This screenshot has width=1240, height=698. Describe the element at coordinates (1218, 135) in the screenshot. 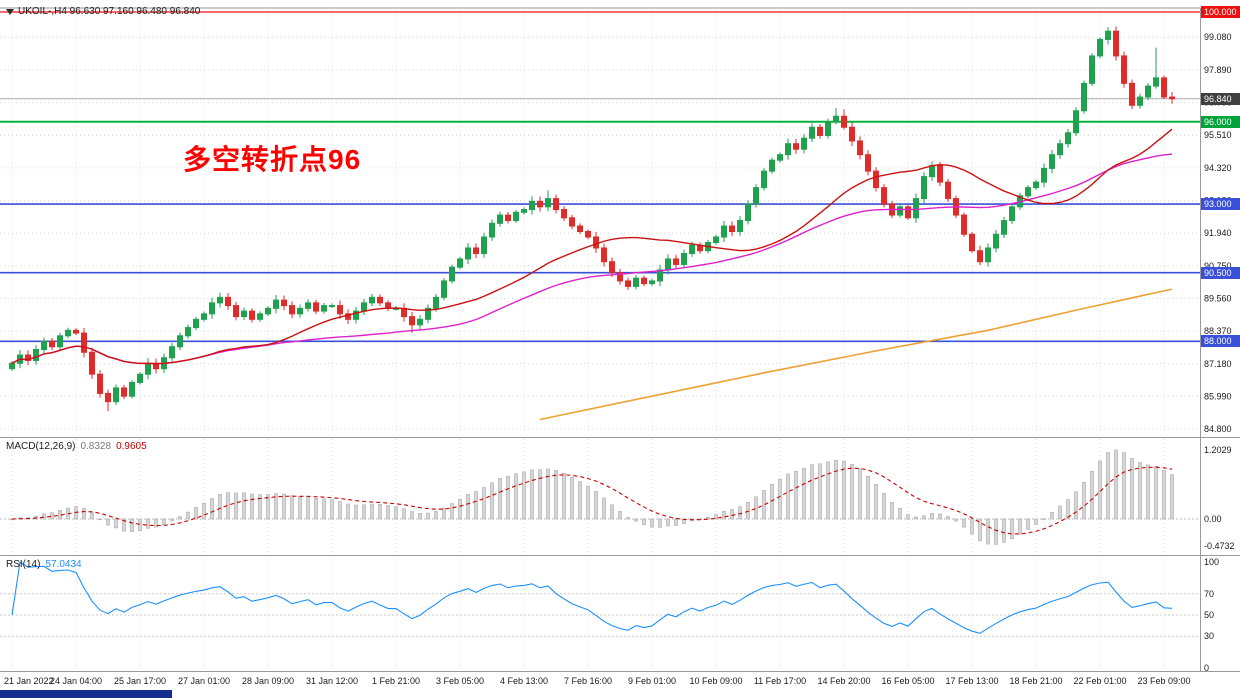

I see `price-axis-label: 95.510` at that location.